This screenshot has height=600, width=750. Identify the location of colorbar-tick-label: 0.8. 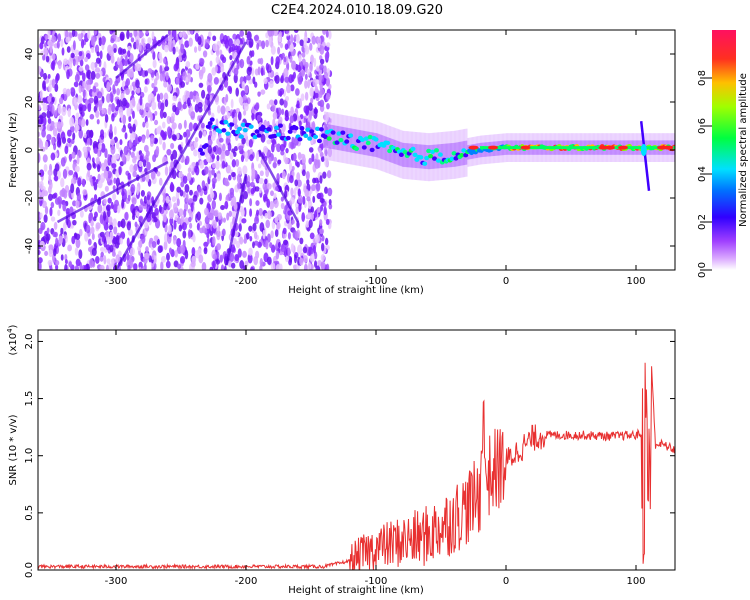
(702, 78).